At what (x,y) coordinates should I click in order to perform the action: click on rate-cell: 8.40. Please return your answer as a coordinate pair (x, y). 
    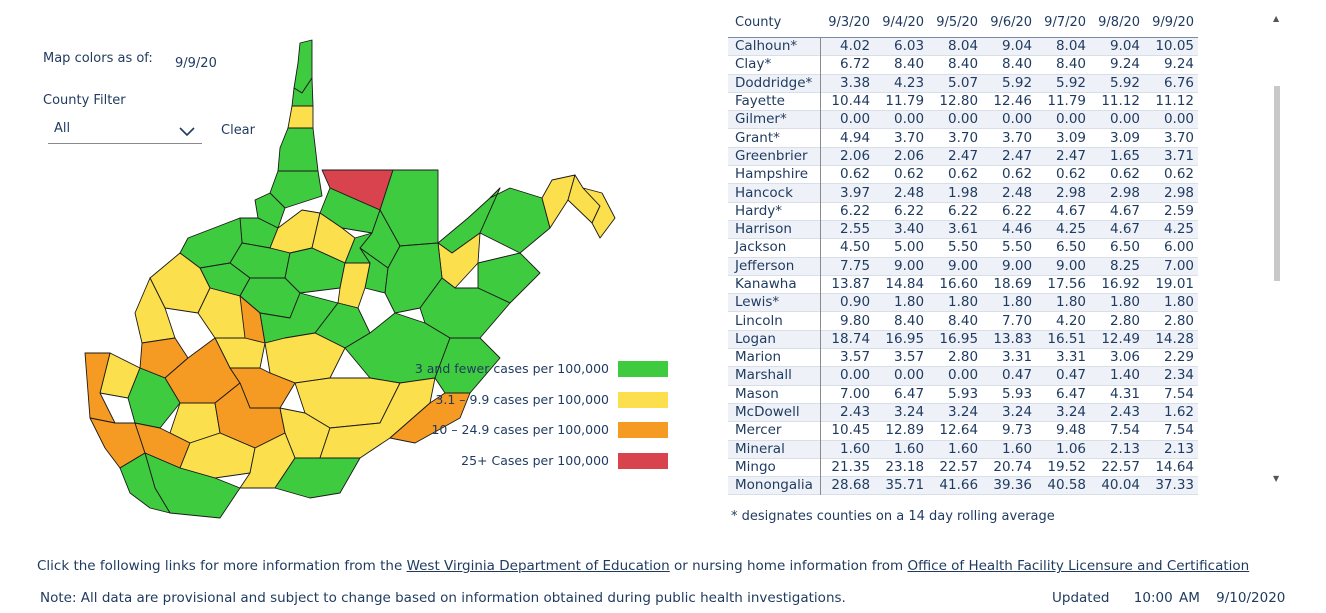
    Looking at the image, I should click on (963, 320).